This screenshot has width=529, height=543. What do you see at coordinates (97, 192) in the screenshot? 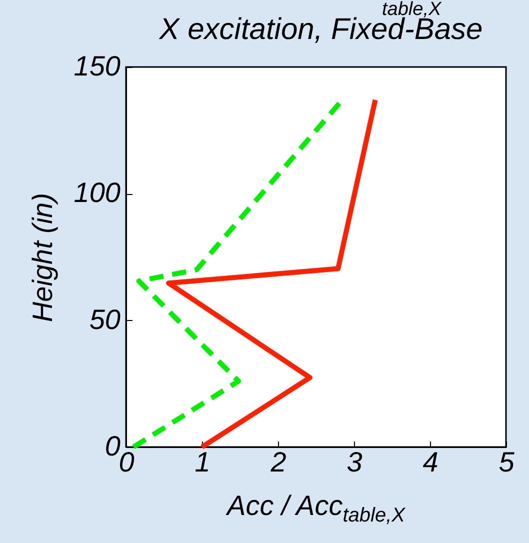
I see `y-tick-label: 100` at bounding box center [97, 192].